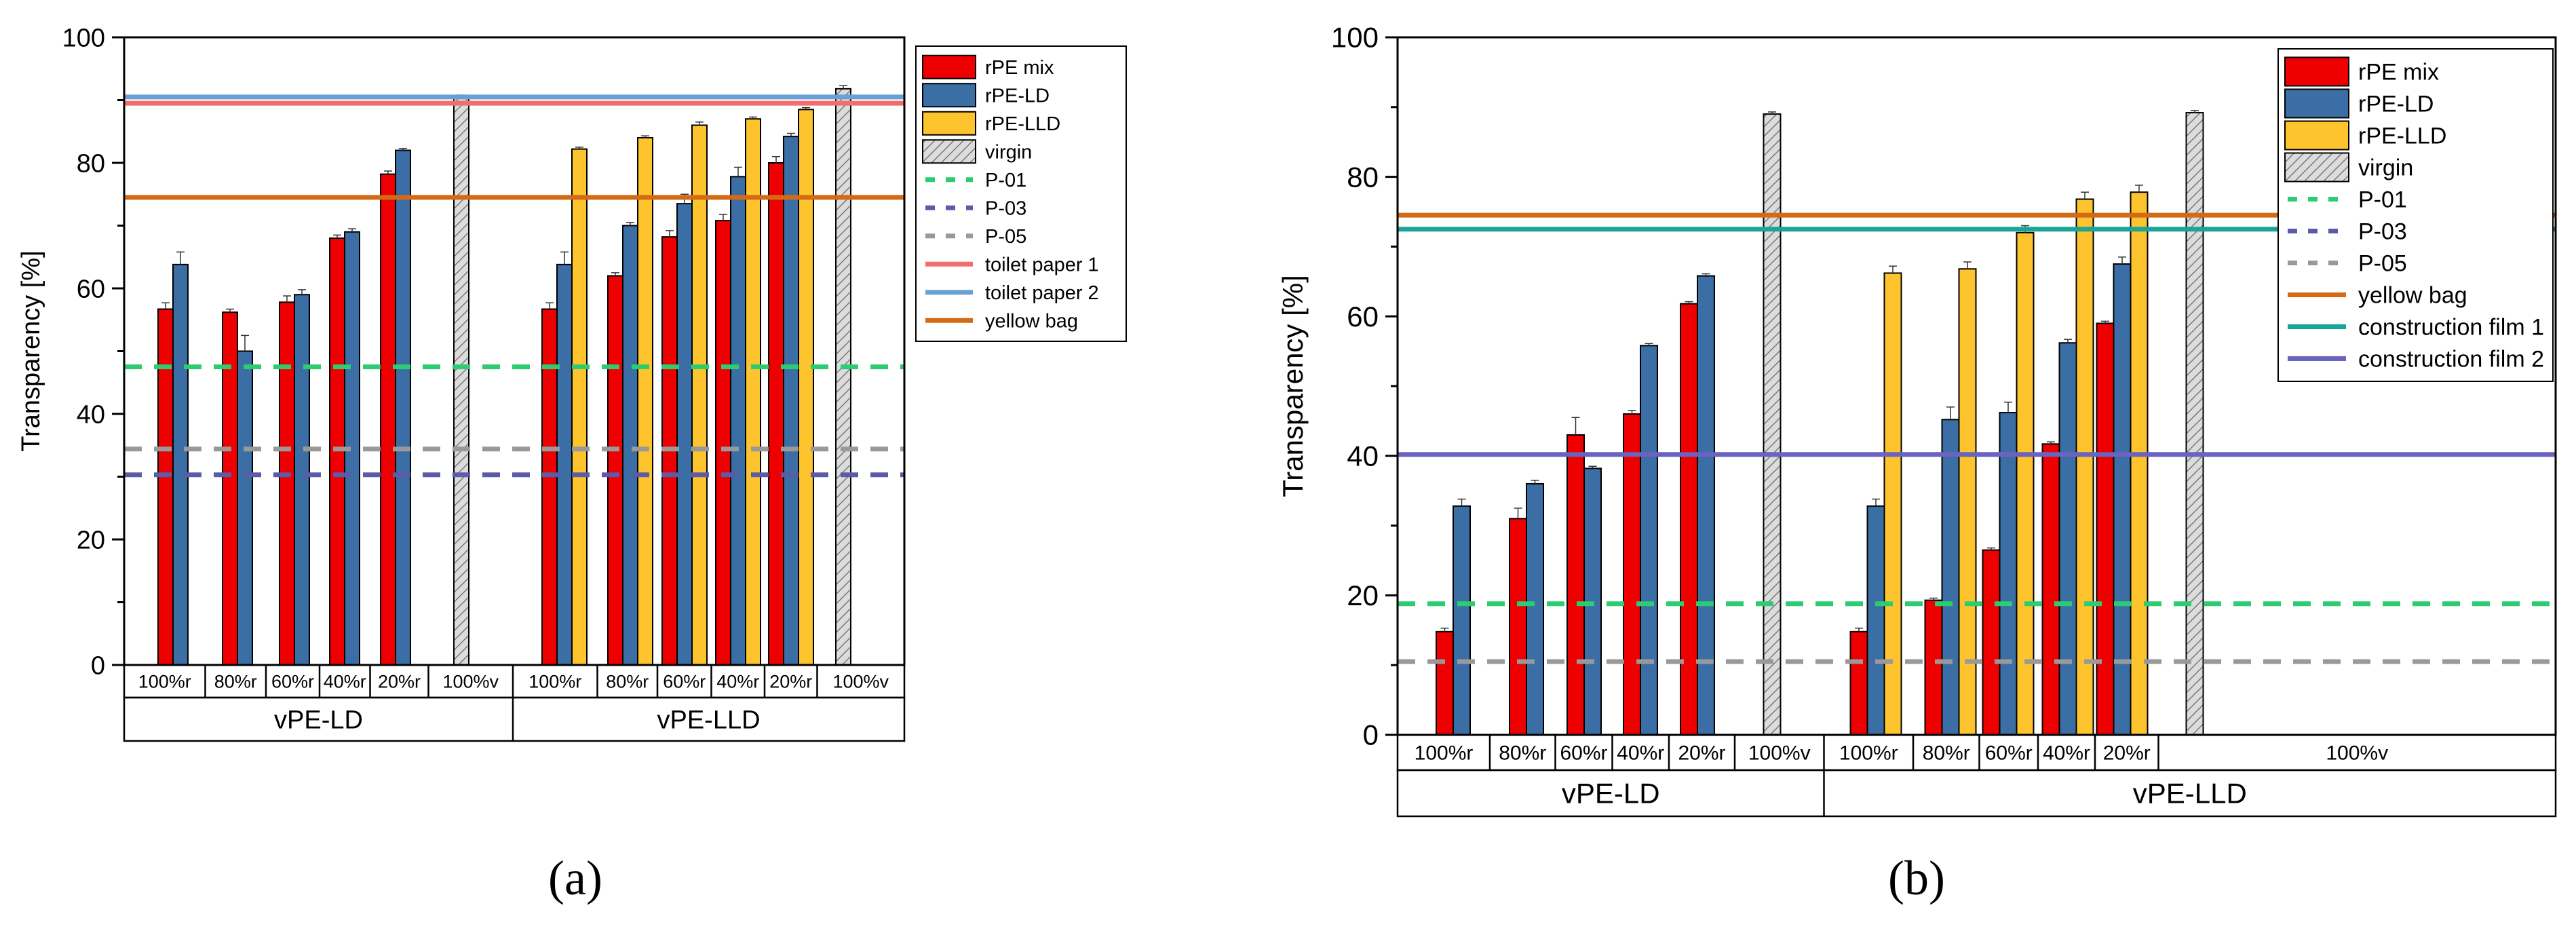 The height and width of the screenshot is (933, 2576). What do you see at coordinates (1917, 878) in the screenshot?
I see `caption: (b)` at bounding box center [1917, 878].